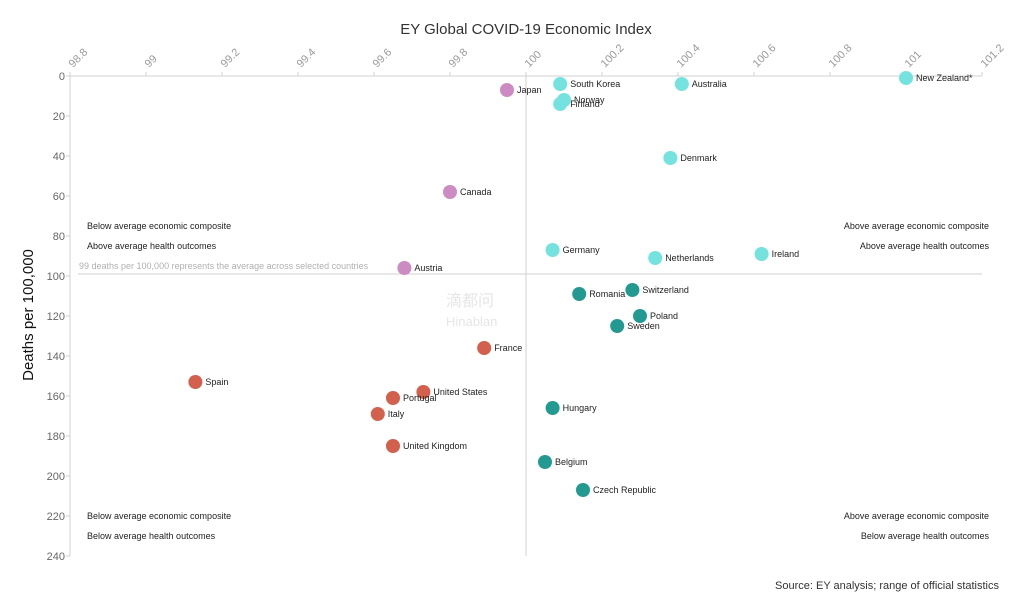 The image size is (1035, 614). Describe the element at coordinates (59, 157) in the screenshot. I see `y-tick-label: 40` at that location.